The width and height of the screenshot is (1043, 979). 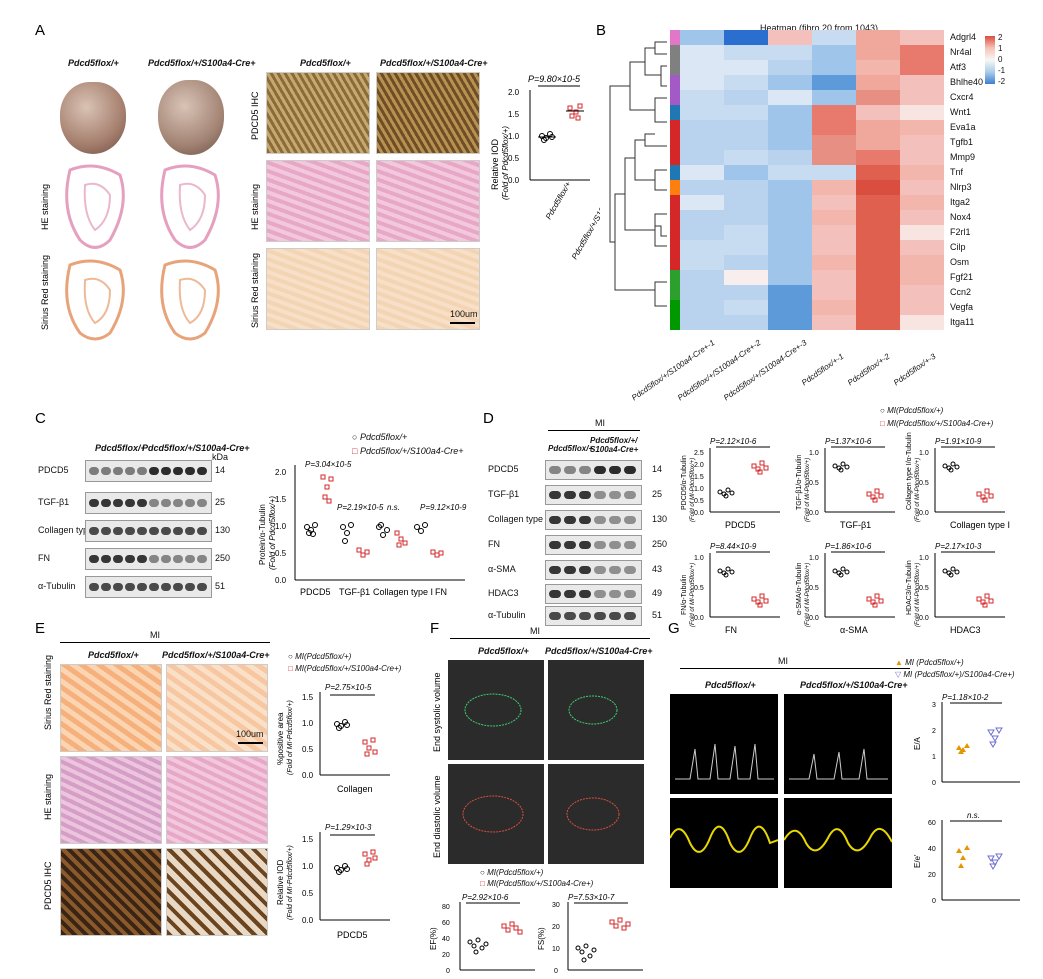 What do you see at coordinates (250, 743) in the screenshot?
I see `scale-bar-e` at bounding box center [250, 743].